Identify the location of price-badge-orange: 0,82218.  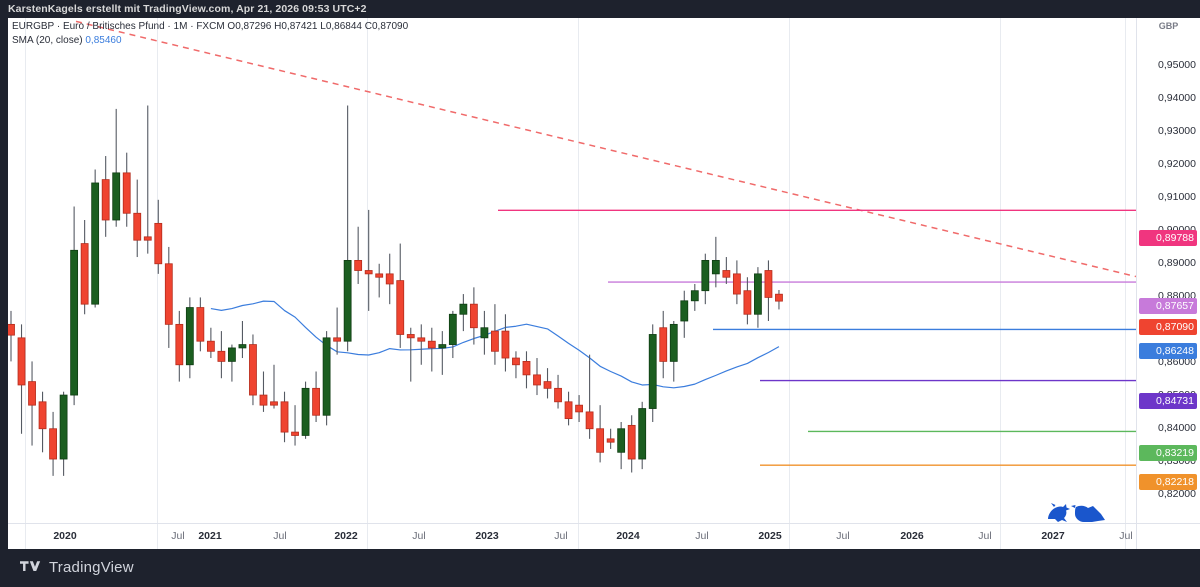
(1168, 482).